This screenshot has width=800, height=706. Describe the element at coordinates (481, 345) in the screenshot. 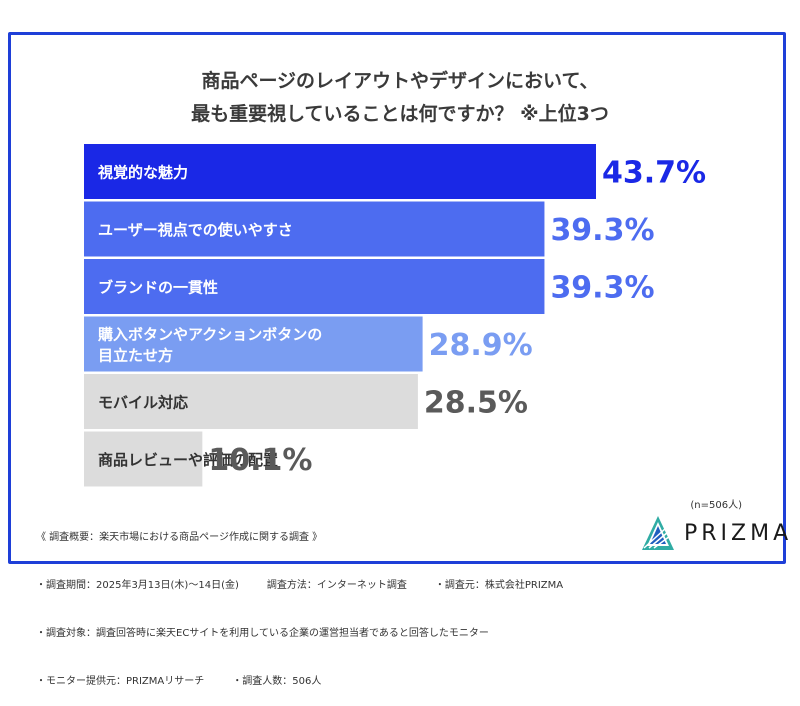

I see `value-label-3: 28.9%` at that location.